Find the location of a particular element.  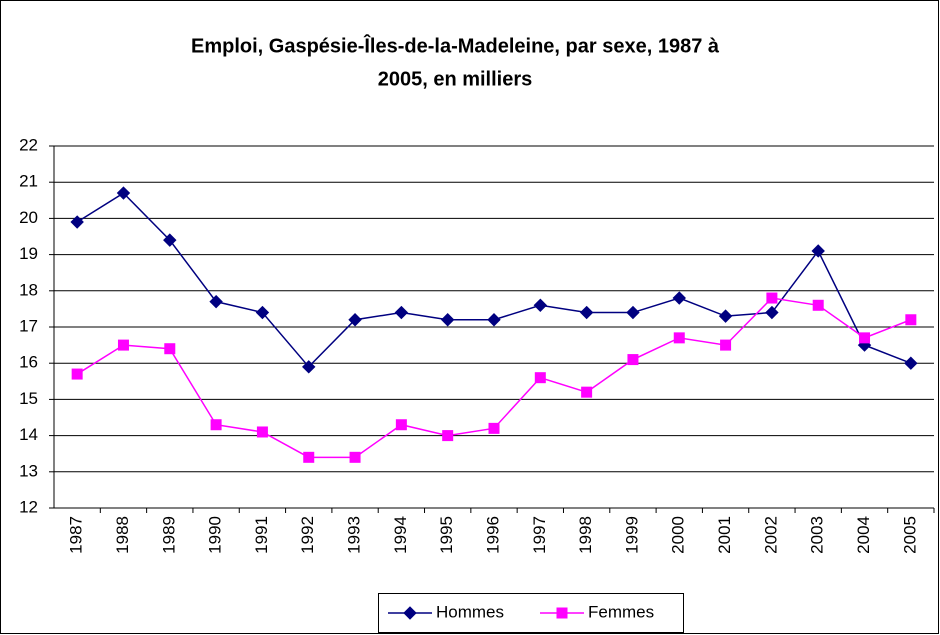

y-tick-label: 16 is located at coordinates (28, 362).